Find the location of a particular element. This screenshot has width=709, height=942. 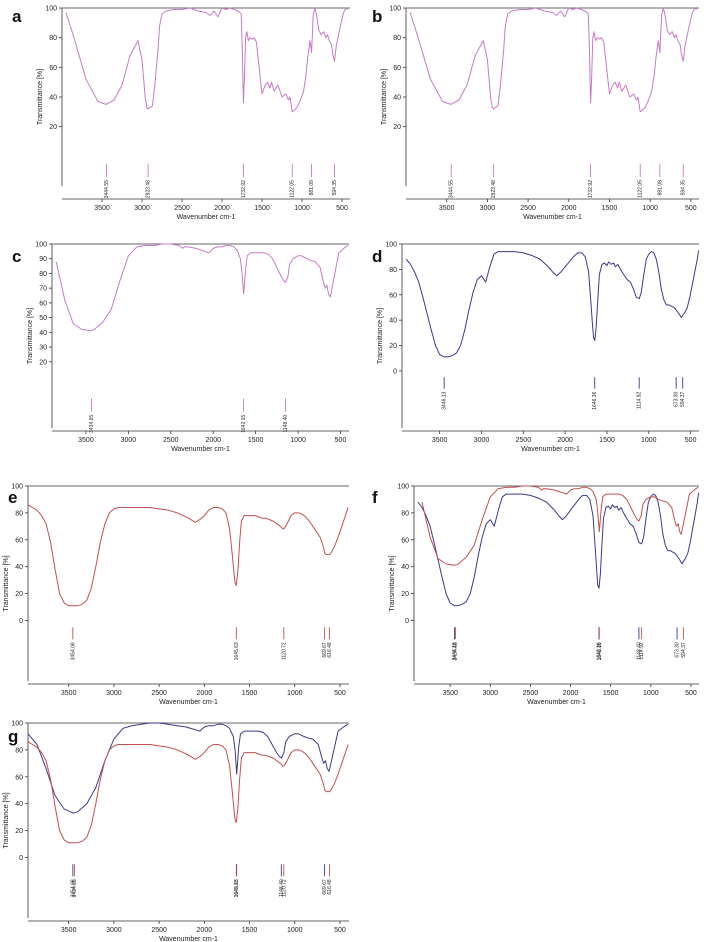

peak-label: 594.35 is located at coordinates (335, 188).